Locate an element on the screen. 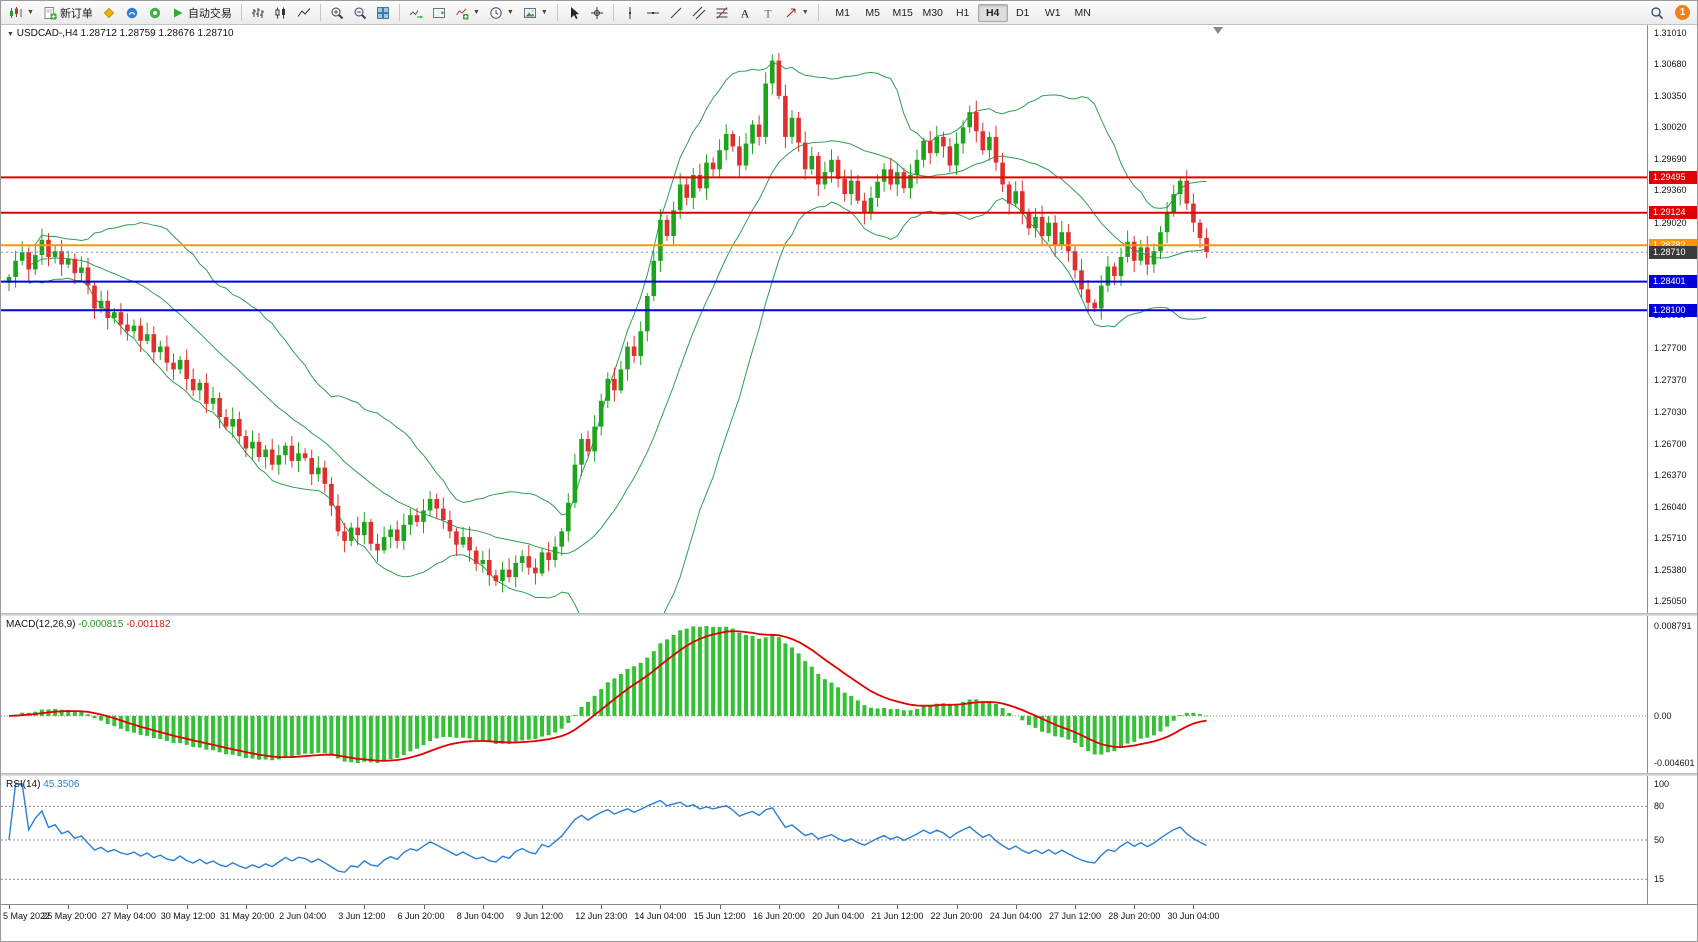 This screenshot has height=942, width=1698. zoom-out-button is located at coordinates (360, 13).